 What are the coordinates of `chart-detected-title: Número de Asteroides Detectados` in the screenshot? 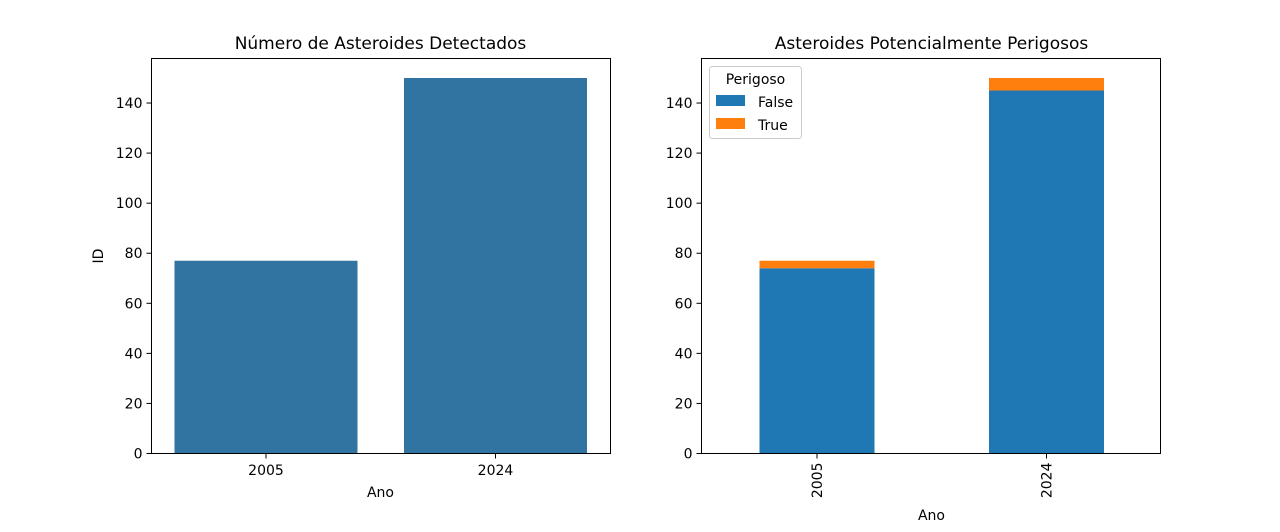 It's located at (381, 44).